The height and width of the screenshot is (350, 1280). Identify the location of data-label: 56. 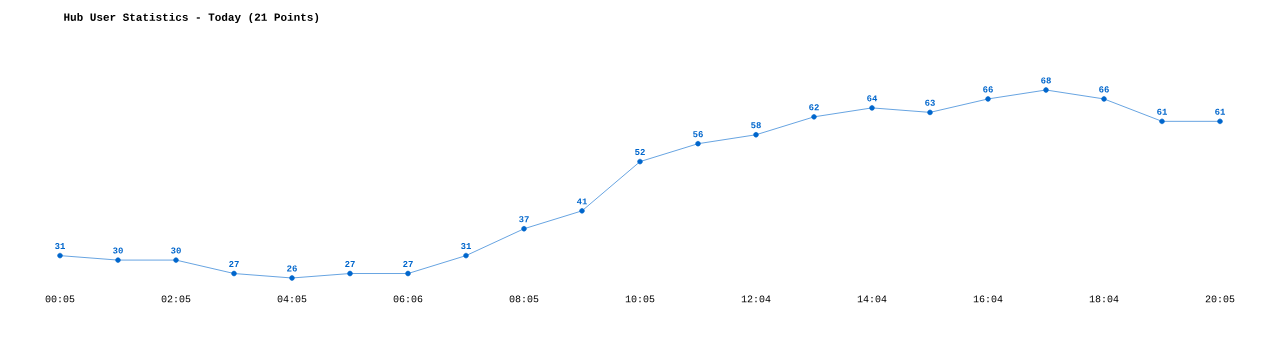
(698, 134).